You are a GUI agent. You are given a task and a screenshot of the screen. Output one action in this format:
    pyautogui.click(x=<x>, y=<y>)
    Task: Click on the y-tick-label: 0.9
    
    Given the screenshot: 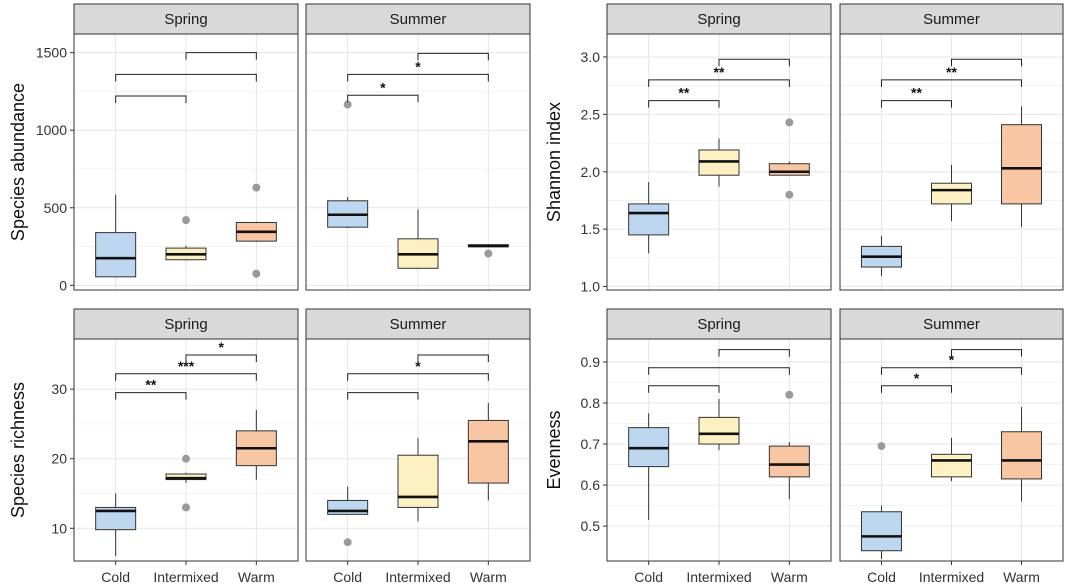 What is the action you would take?
    pyautogui.click(x=591, y=362)
    